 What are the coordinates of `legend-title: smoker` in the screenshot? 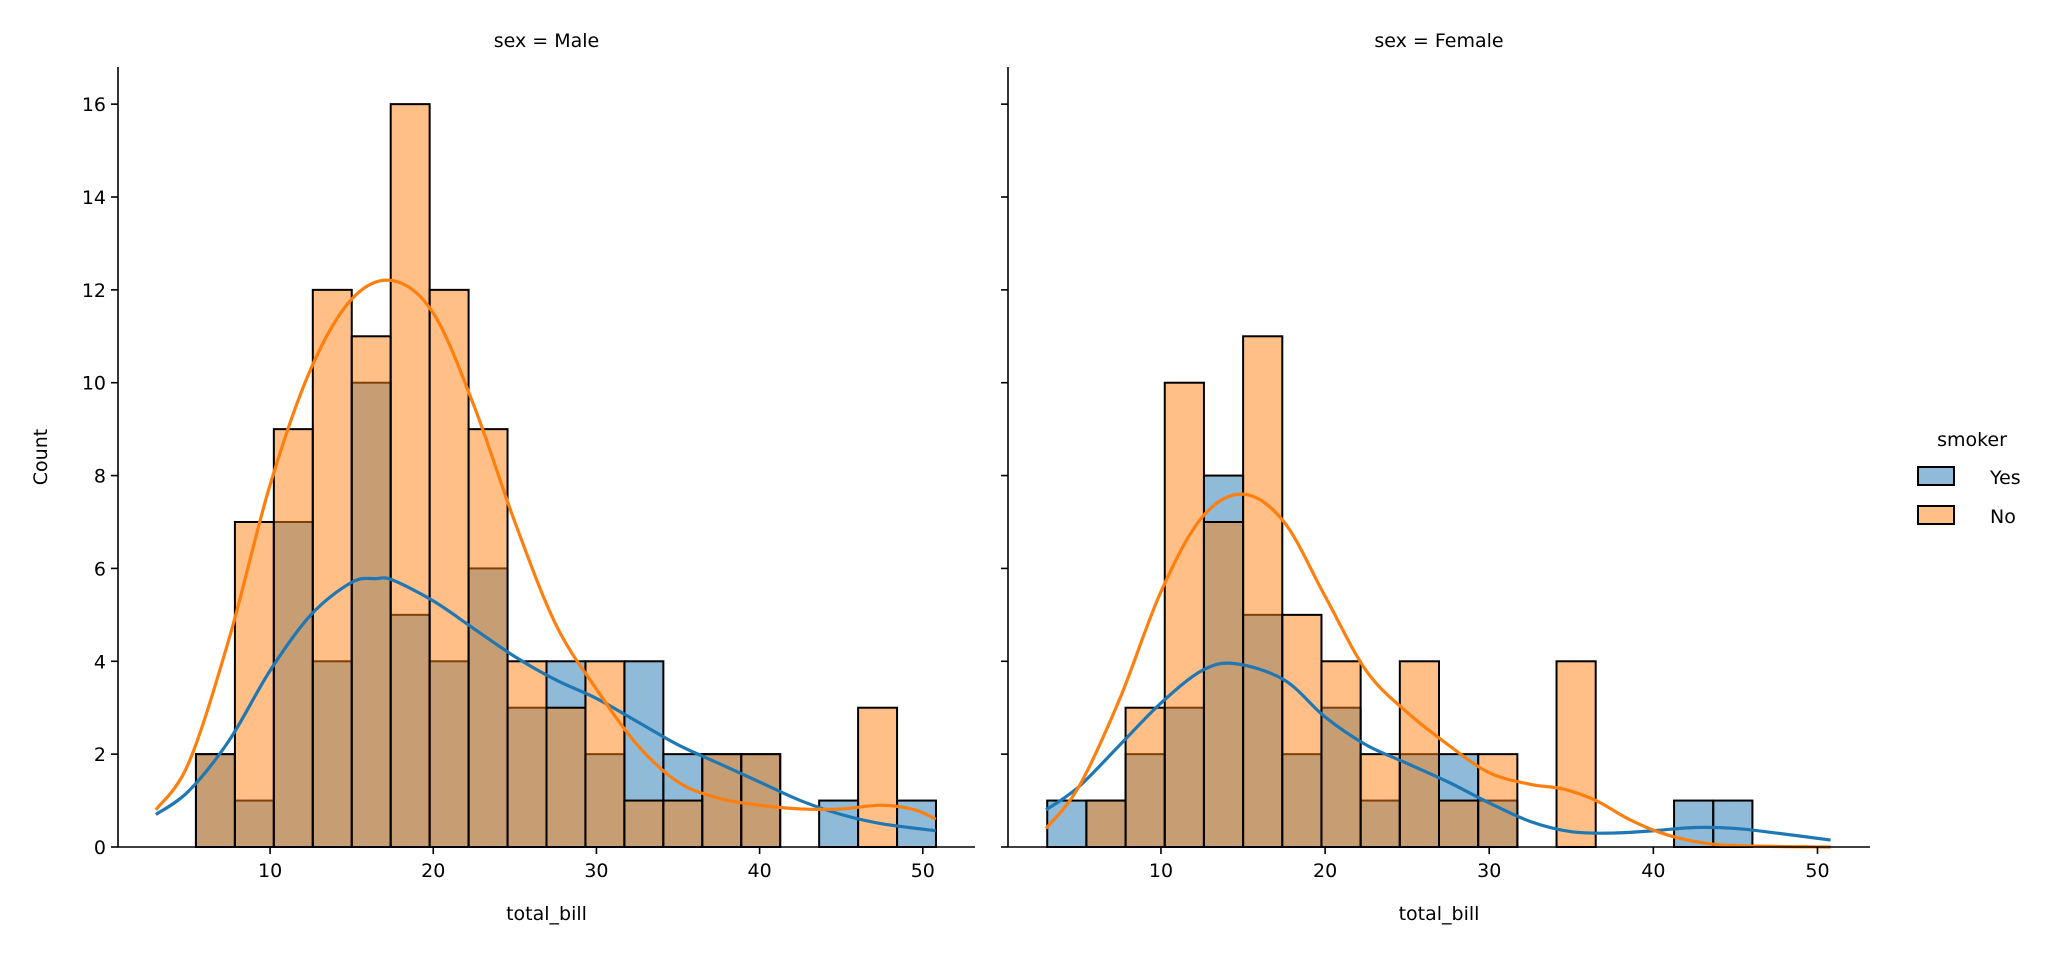 It's located at (1972, 440).